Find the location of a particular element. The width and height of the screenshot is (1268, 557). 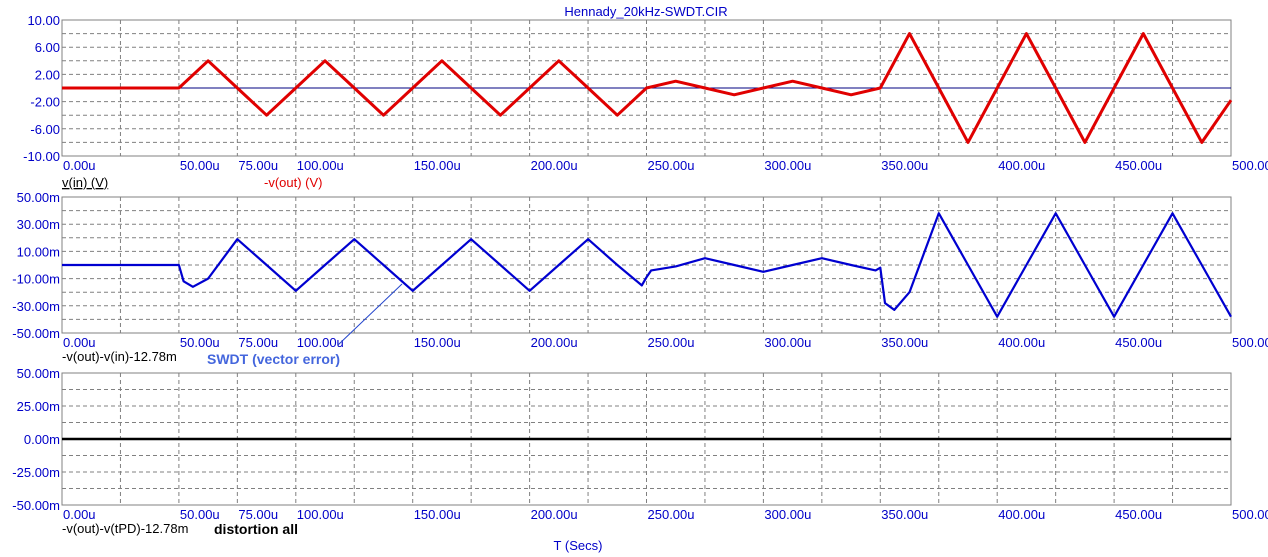

legend-vout: -v(out) (V) is located at coordinates (293, 182).